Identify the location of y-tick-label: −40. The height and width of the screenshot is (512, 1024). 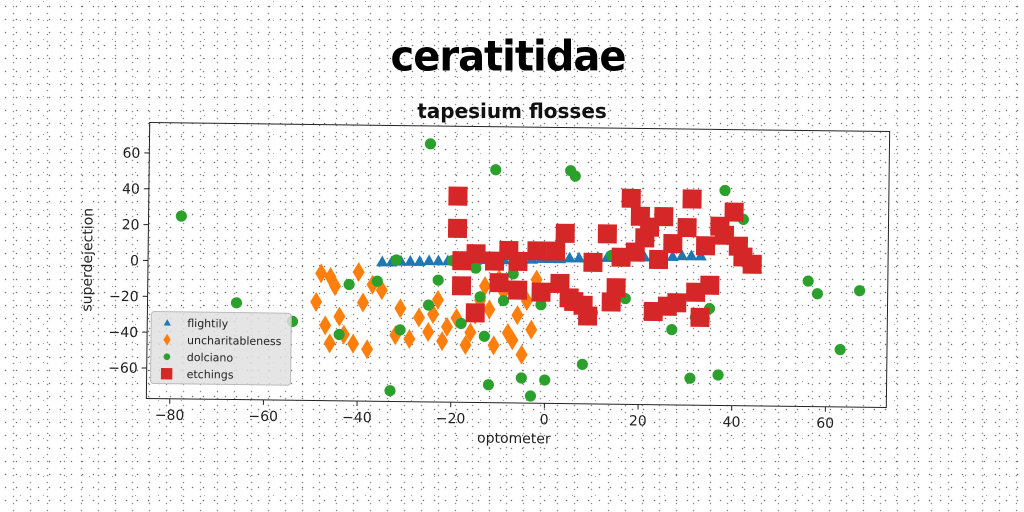
(123, 333).